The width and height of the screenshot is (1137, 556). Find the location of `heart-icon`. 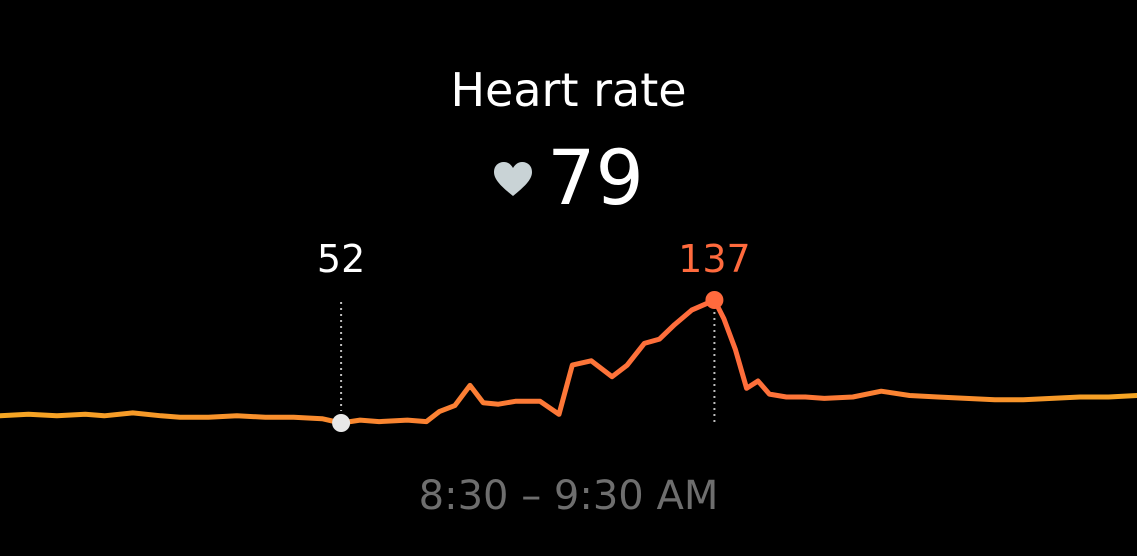

heart-icon is located at coordinates (513, 179).